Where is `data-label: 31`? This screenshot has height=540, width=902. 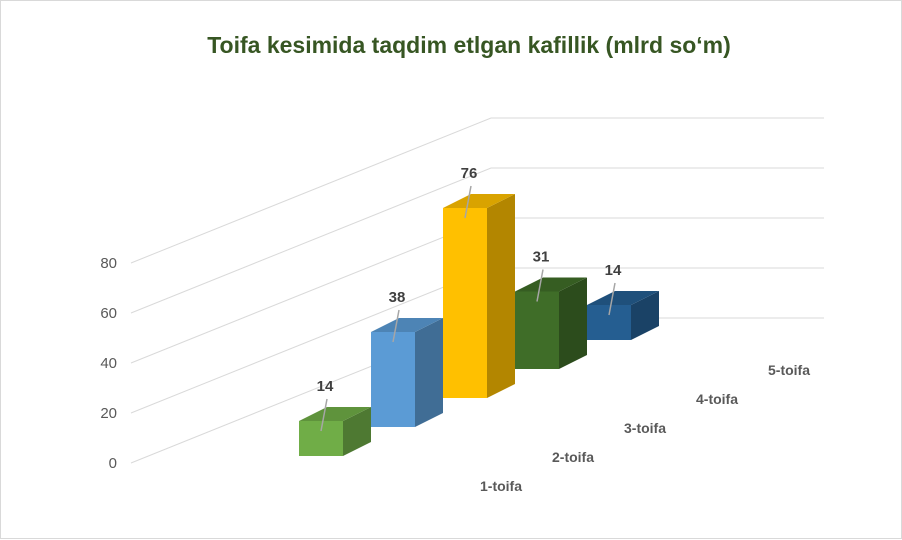 data-label: 31 is located at coordinates (541, 257).